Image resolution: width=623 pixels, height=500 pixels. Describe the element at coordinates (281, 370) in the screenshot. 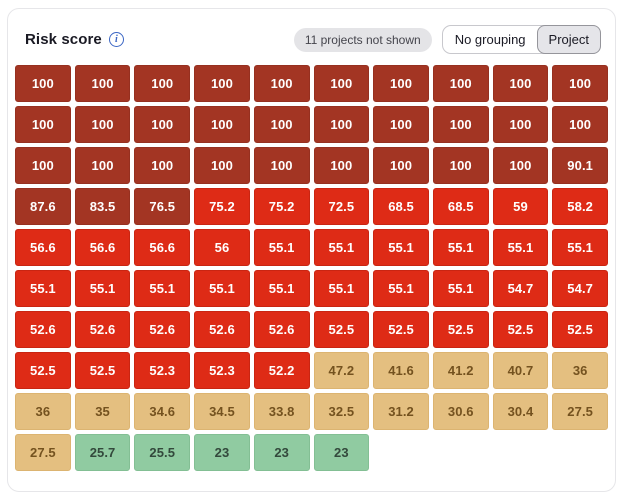

I see `risk-tile: 52.2` at that location.